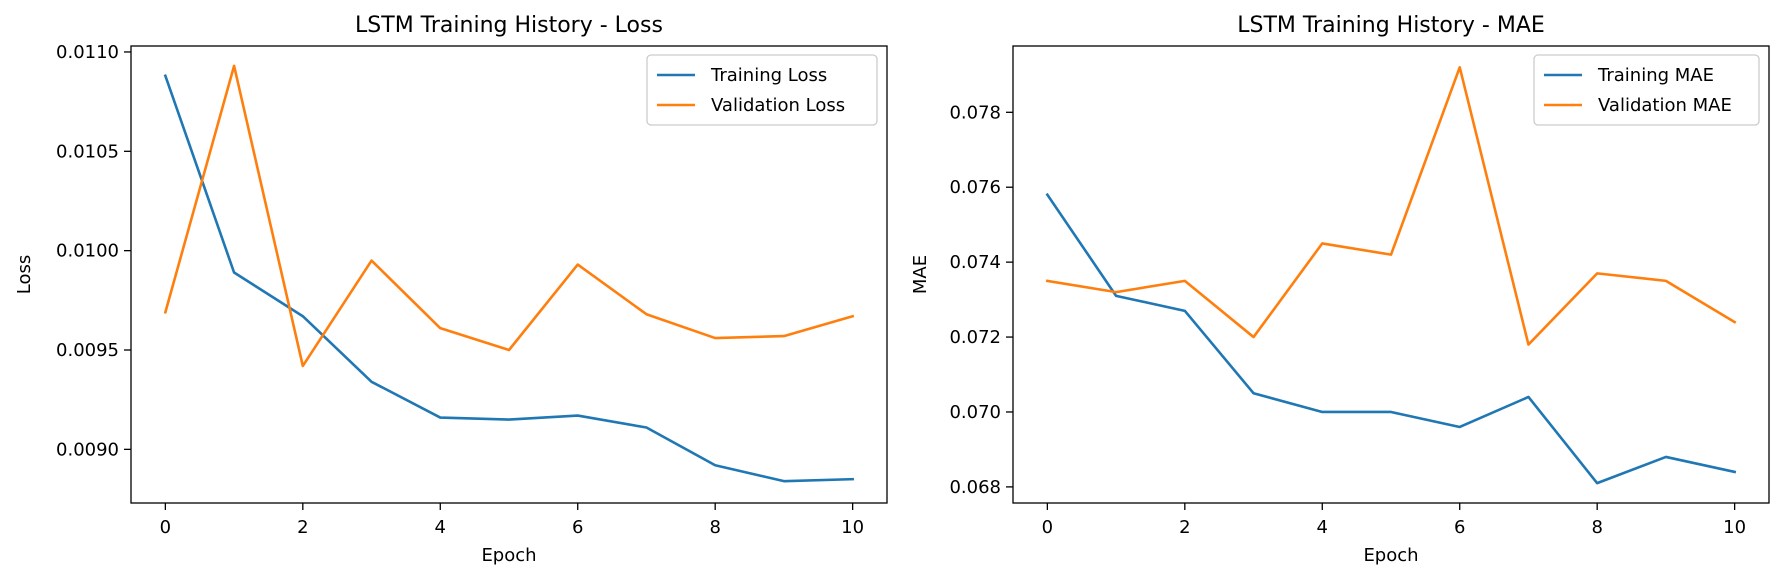 The image size is (1784, 581). I want to click on y-tick-label: 0.078, so click(975, 112).